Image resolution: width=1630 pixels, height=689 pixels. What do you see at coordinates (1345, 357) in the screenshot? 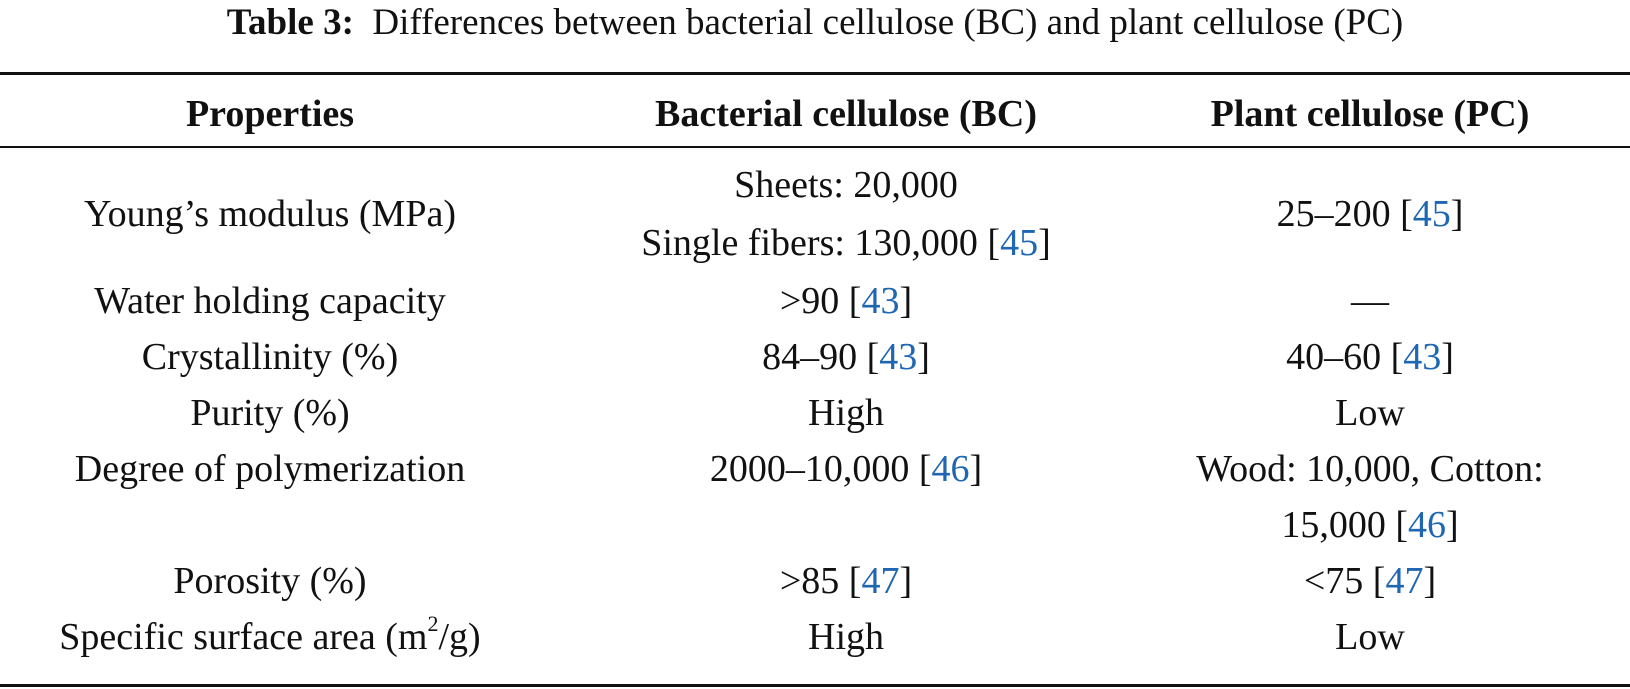
I see `cell-text: 40–60 [` at bounding box center [1345, 357].